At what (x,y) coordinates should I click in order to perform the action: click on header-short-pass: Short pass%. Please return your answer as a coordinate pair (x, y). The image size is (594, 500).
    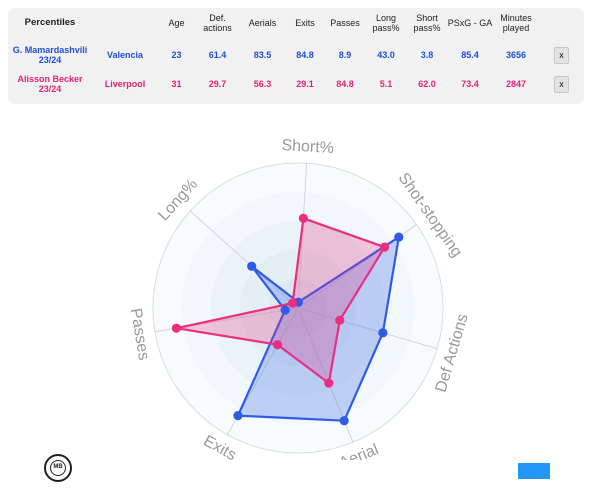
    Looking at the image, I should click on (427, 23).